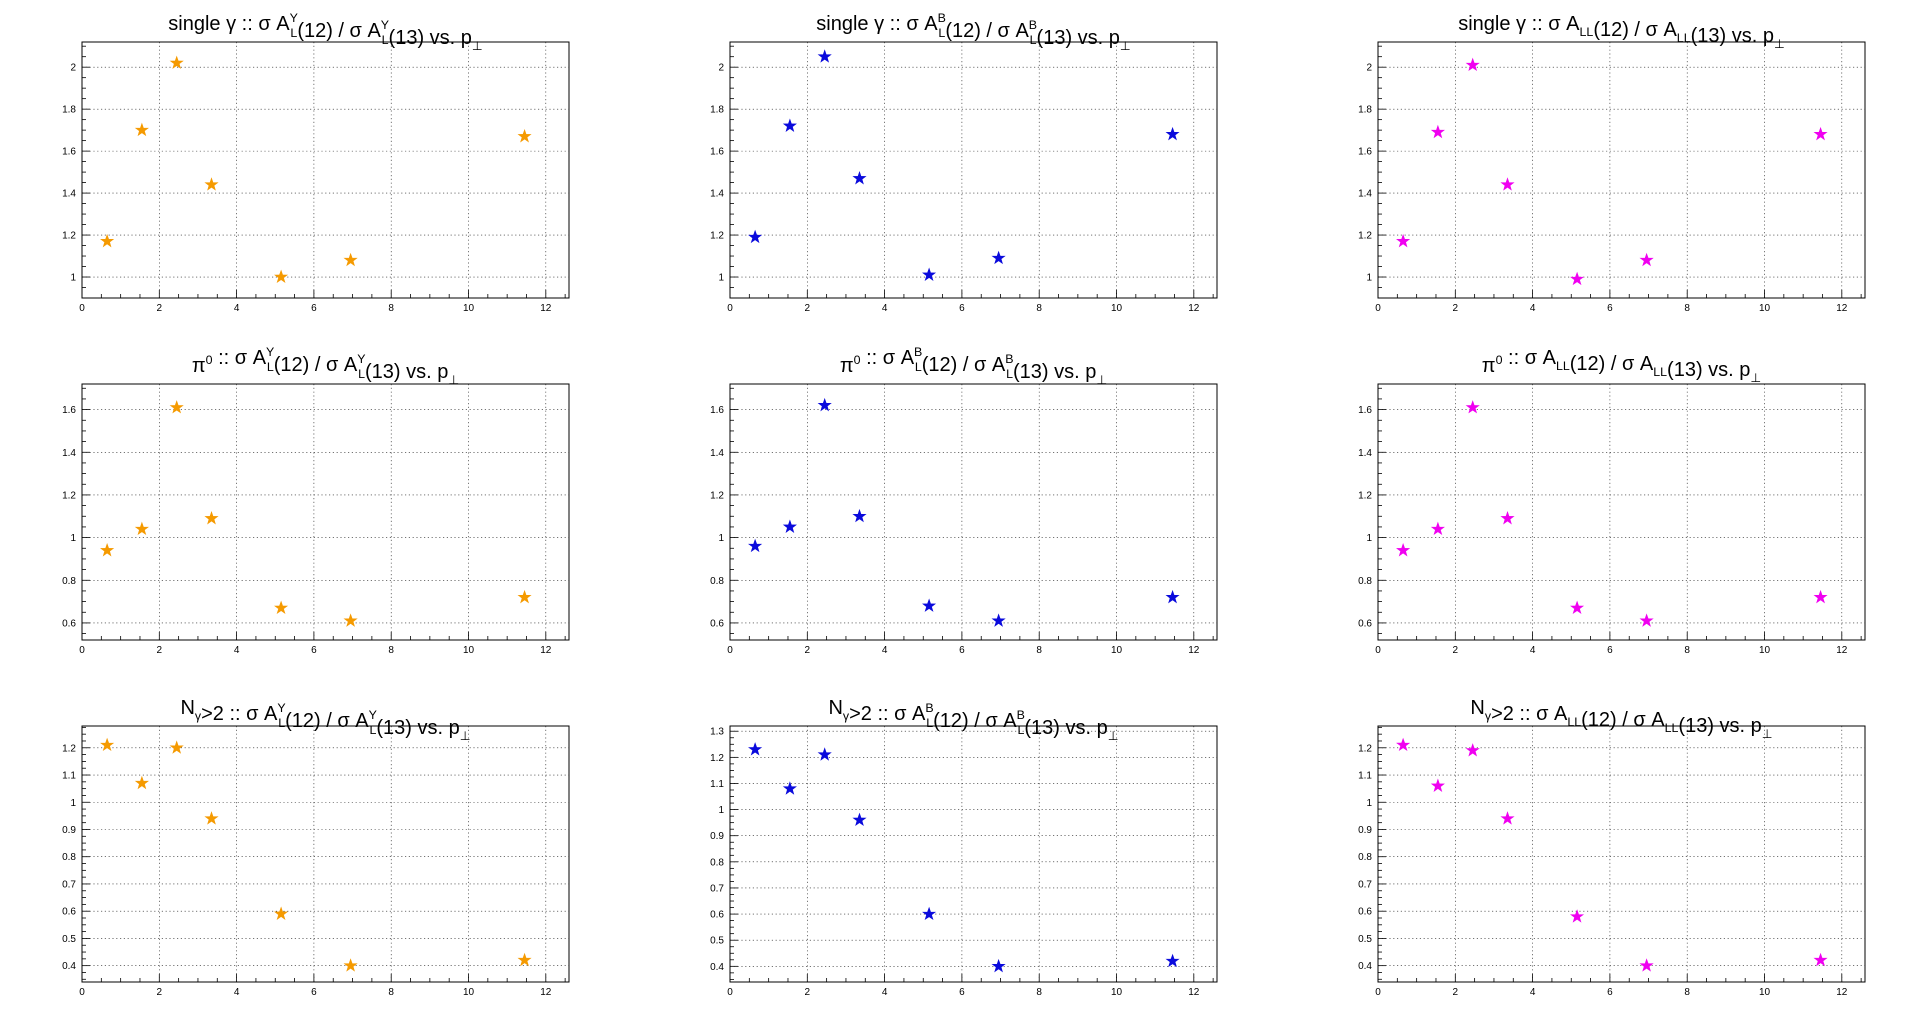 This screenshot has width=1916, height=1012. What do you see at coordinates (1621, 32) in the screenshot?
I see `chart-title: single γ :: σ ALL(12) / σ ALL(13) vs. p⊥` at bounding box center [1621, 32].